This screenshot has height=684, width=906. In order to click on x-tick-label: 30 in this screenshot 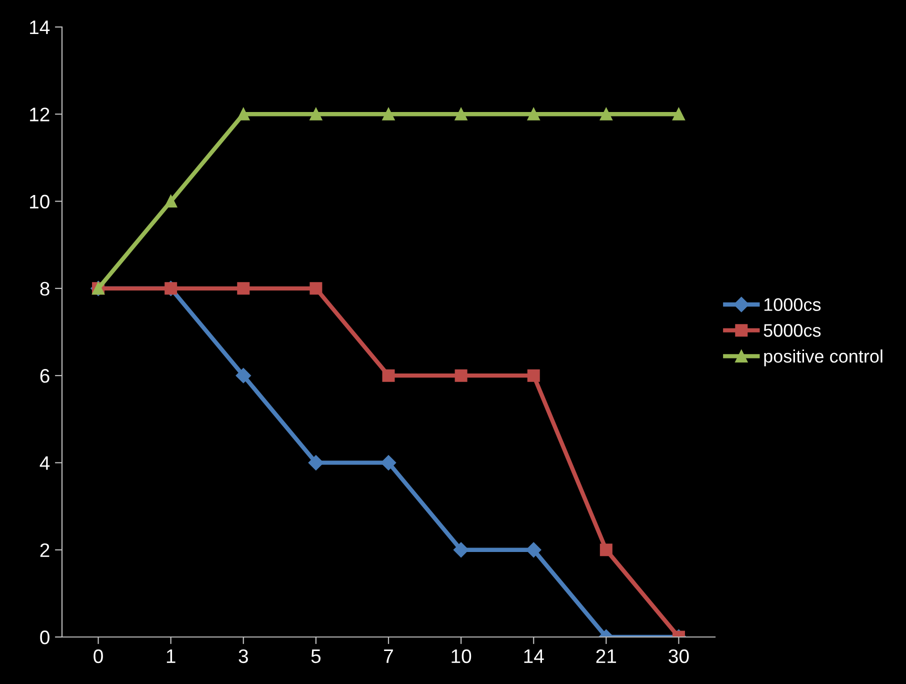, I will do `click(678, 656)`.